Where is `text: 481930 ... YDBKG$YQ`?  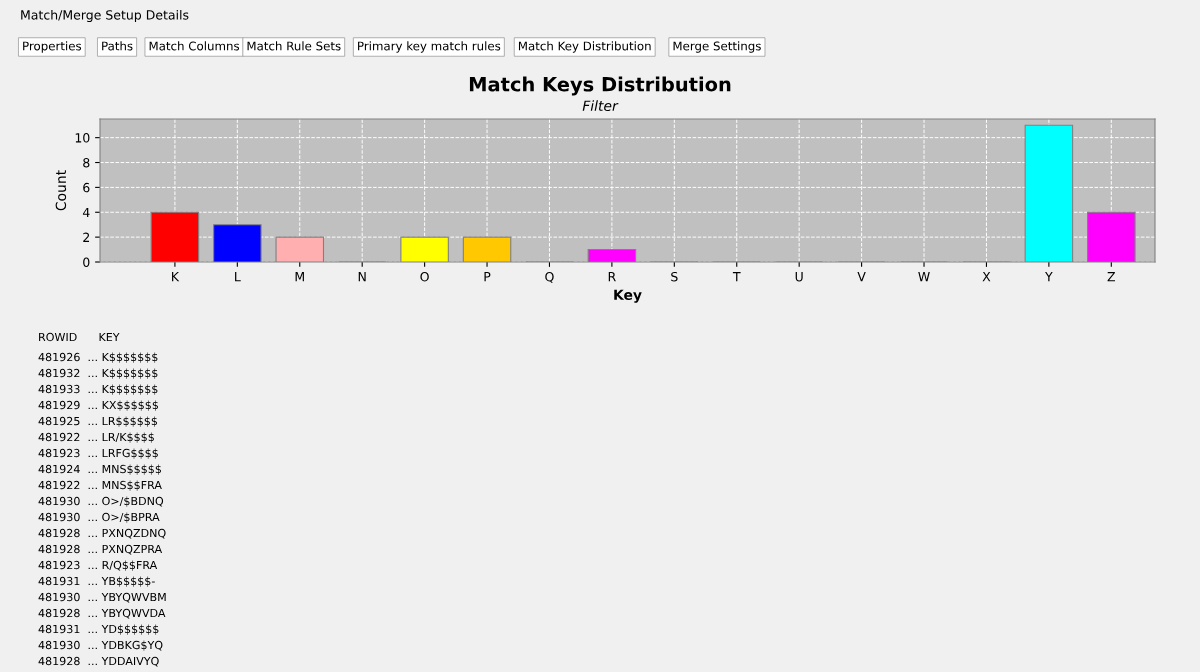 text: 481930 ... YDBKG$YQ is located at coordinates (100, 645).